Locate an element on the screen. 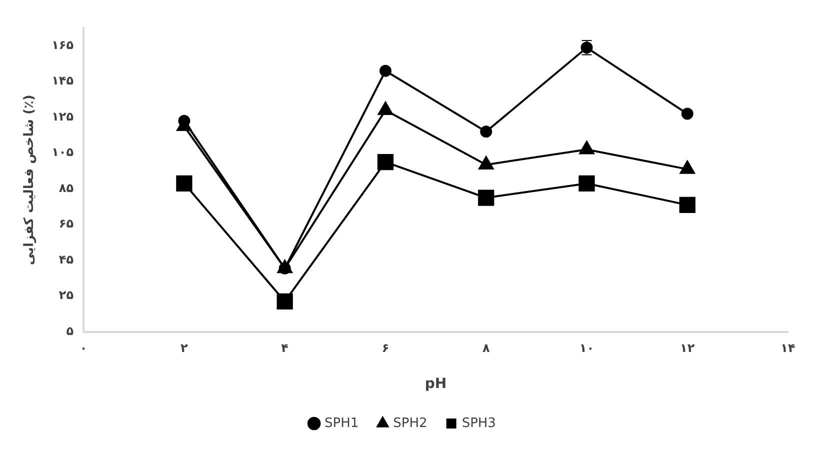  y-tick-label: ۴۵ is located at coordinates (66, 259).